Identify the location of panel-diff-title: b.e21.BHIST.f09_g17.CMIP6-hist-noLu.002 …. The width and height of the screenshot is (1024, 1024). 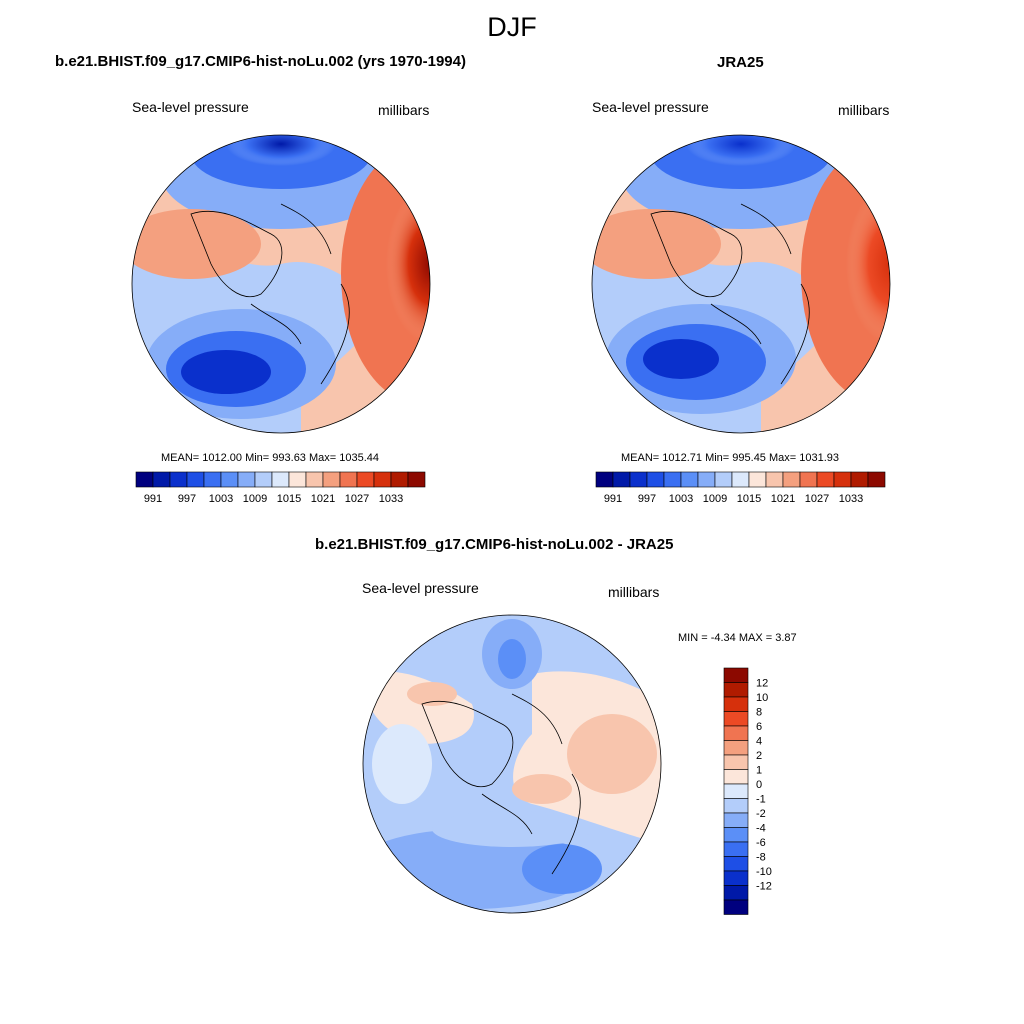
(494, 544).